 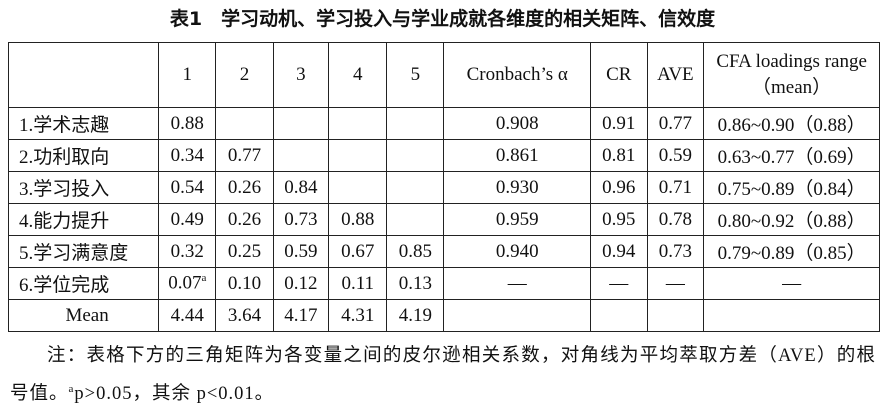 I want to click on header-cell, so click(x=83, y=75).